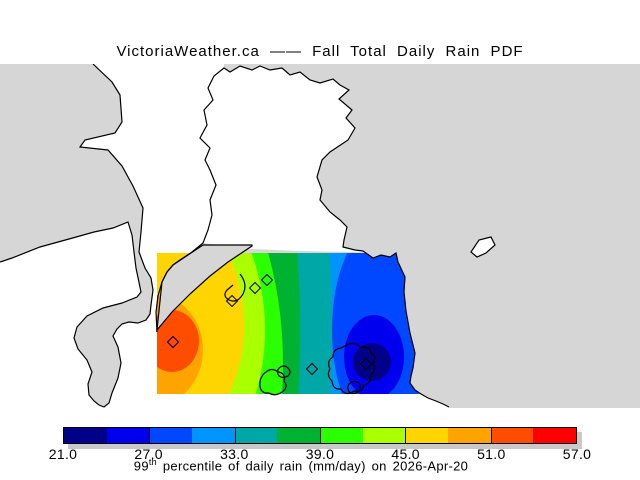 The width and height of the screenshot is (640, 480). Describe the element at coordinates (141, 466) in the screenshot. I see `caption-number: 99` at that location.